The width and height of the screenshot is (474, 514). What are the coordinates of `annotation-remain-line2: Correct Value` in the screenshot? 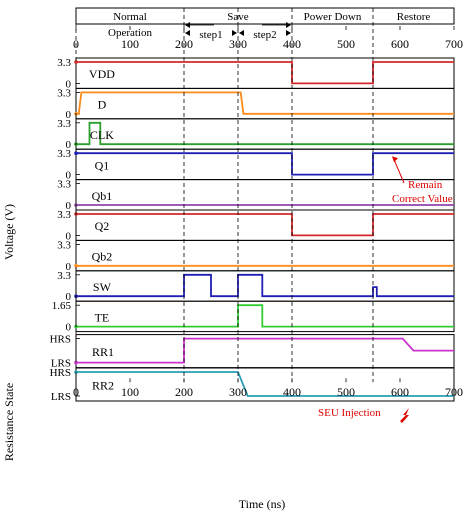 It's located at (422, 199).